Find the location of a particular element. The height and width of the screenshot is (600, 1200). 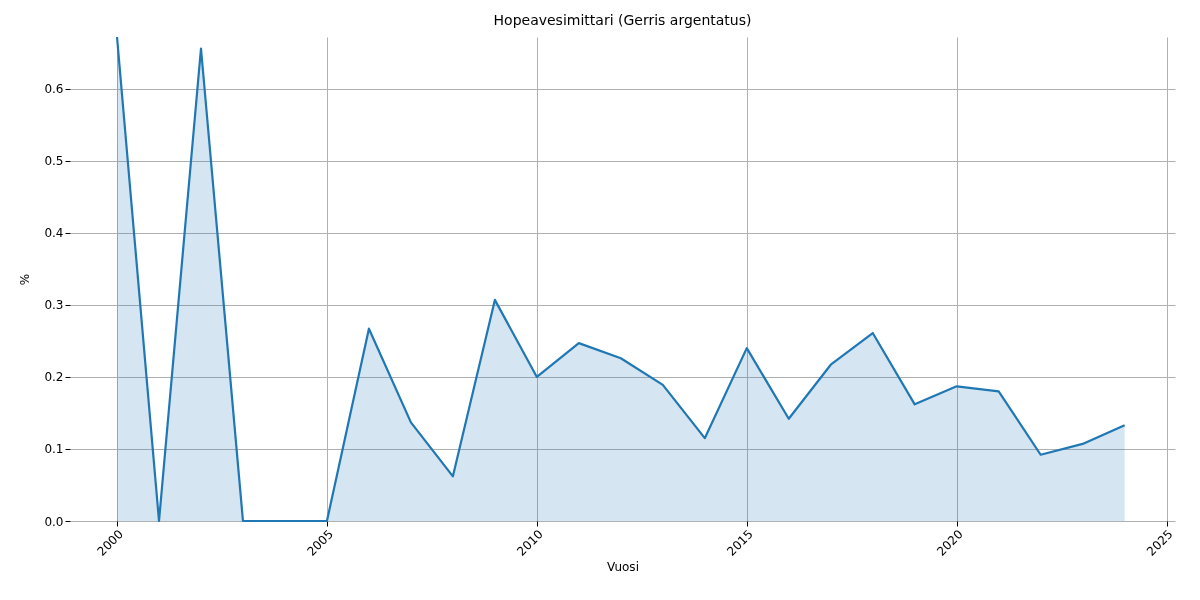

chart-title: Hopeavesimittari (Gerris argentatus) is located at coordinates (622, 19).